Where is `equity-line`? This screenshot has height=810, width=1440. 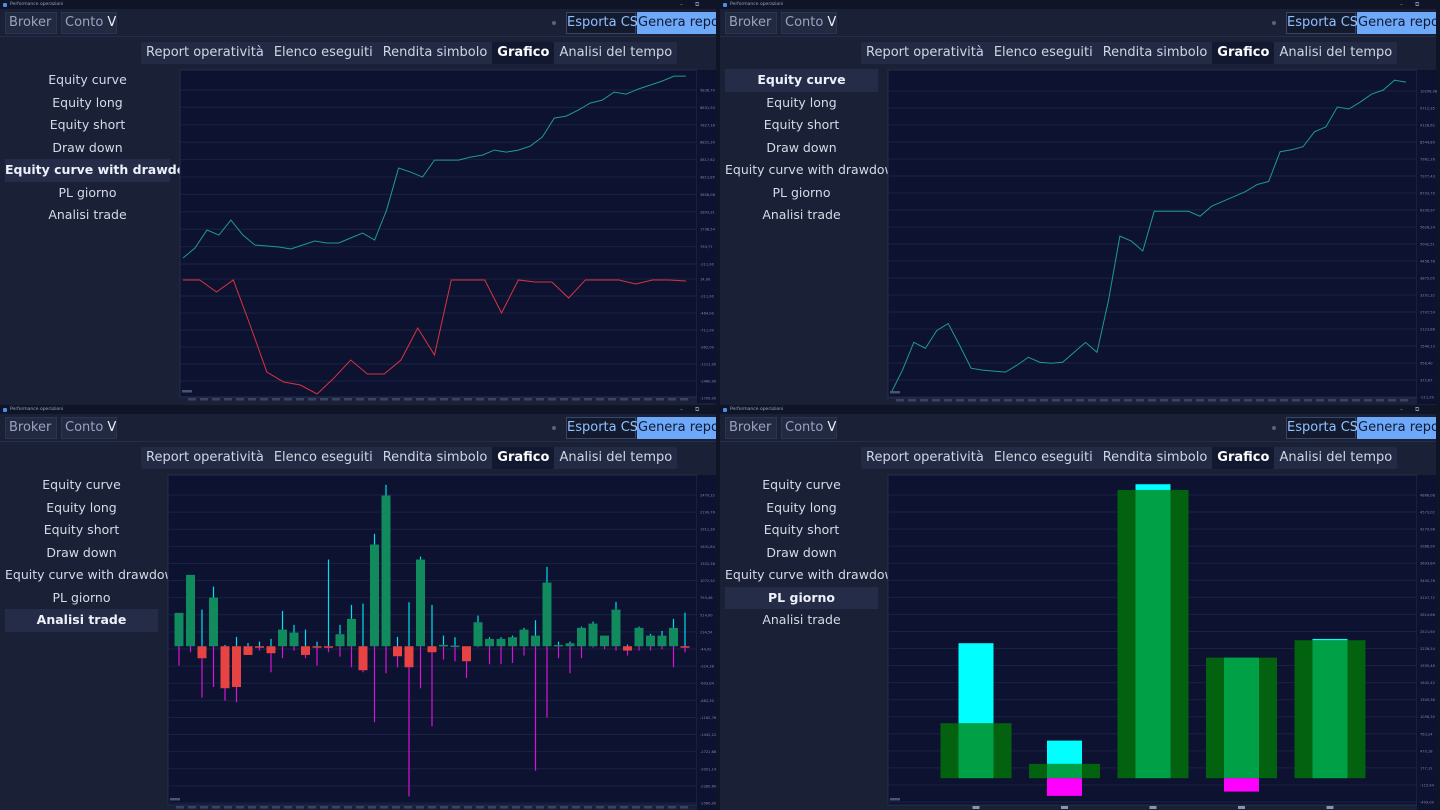 equity-line is located at coordinates (434, 167).